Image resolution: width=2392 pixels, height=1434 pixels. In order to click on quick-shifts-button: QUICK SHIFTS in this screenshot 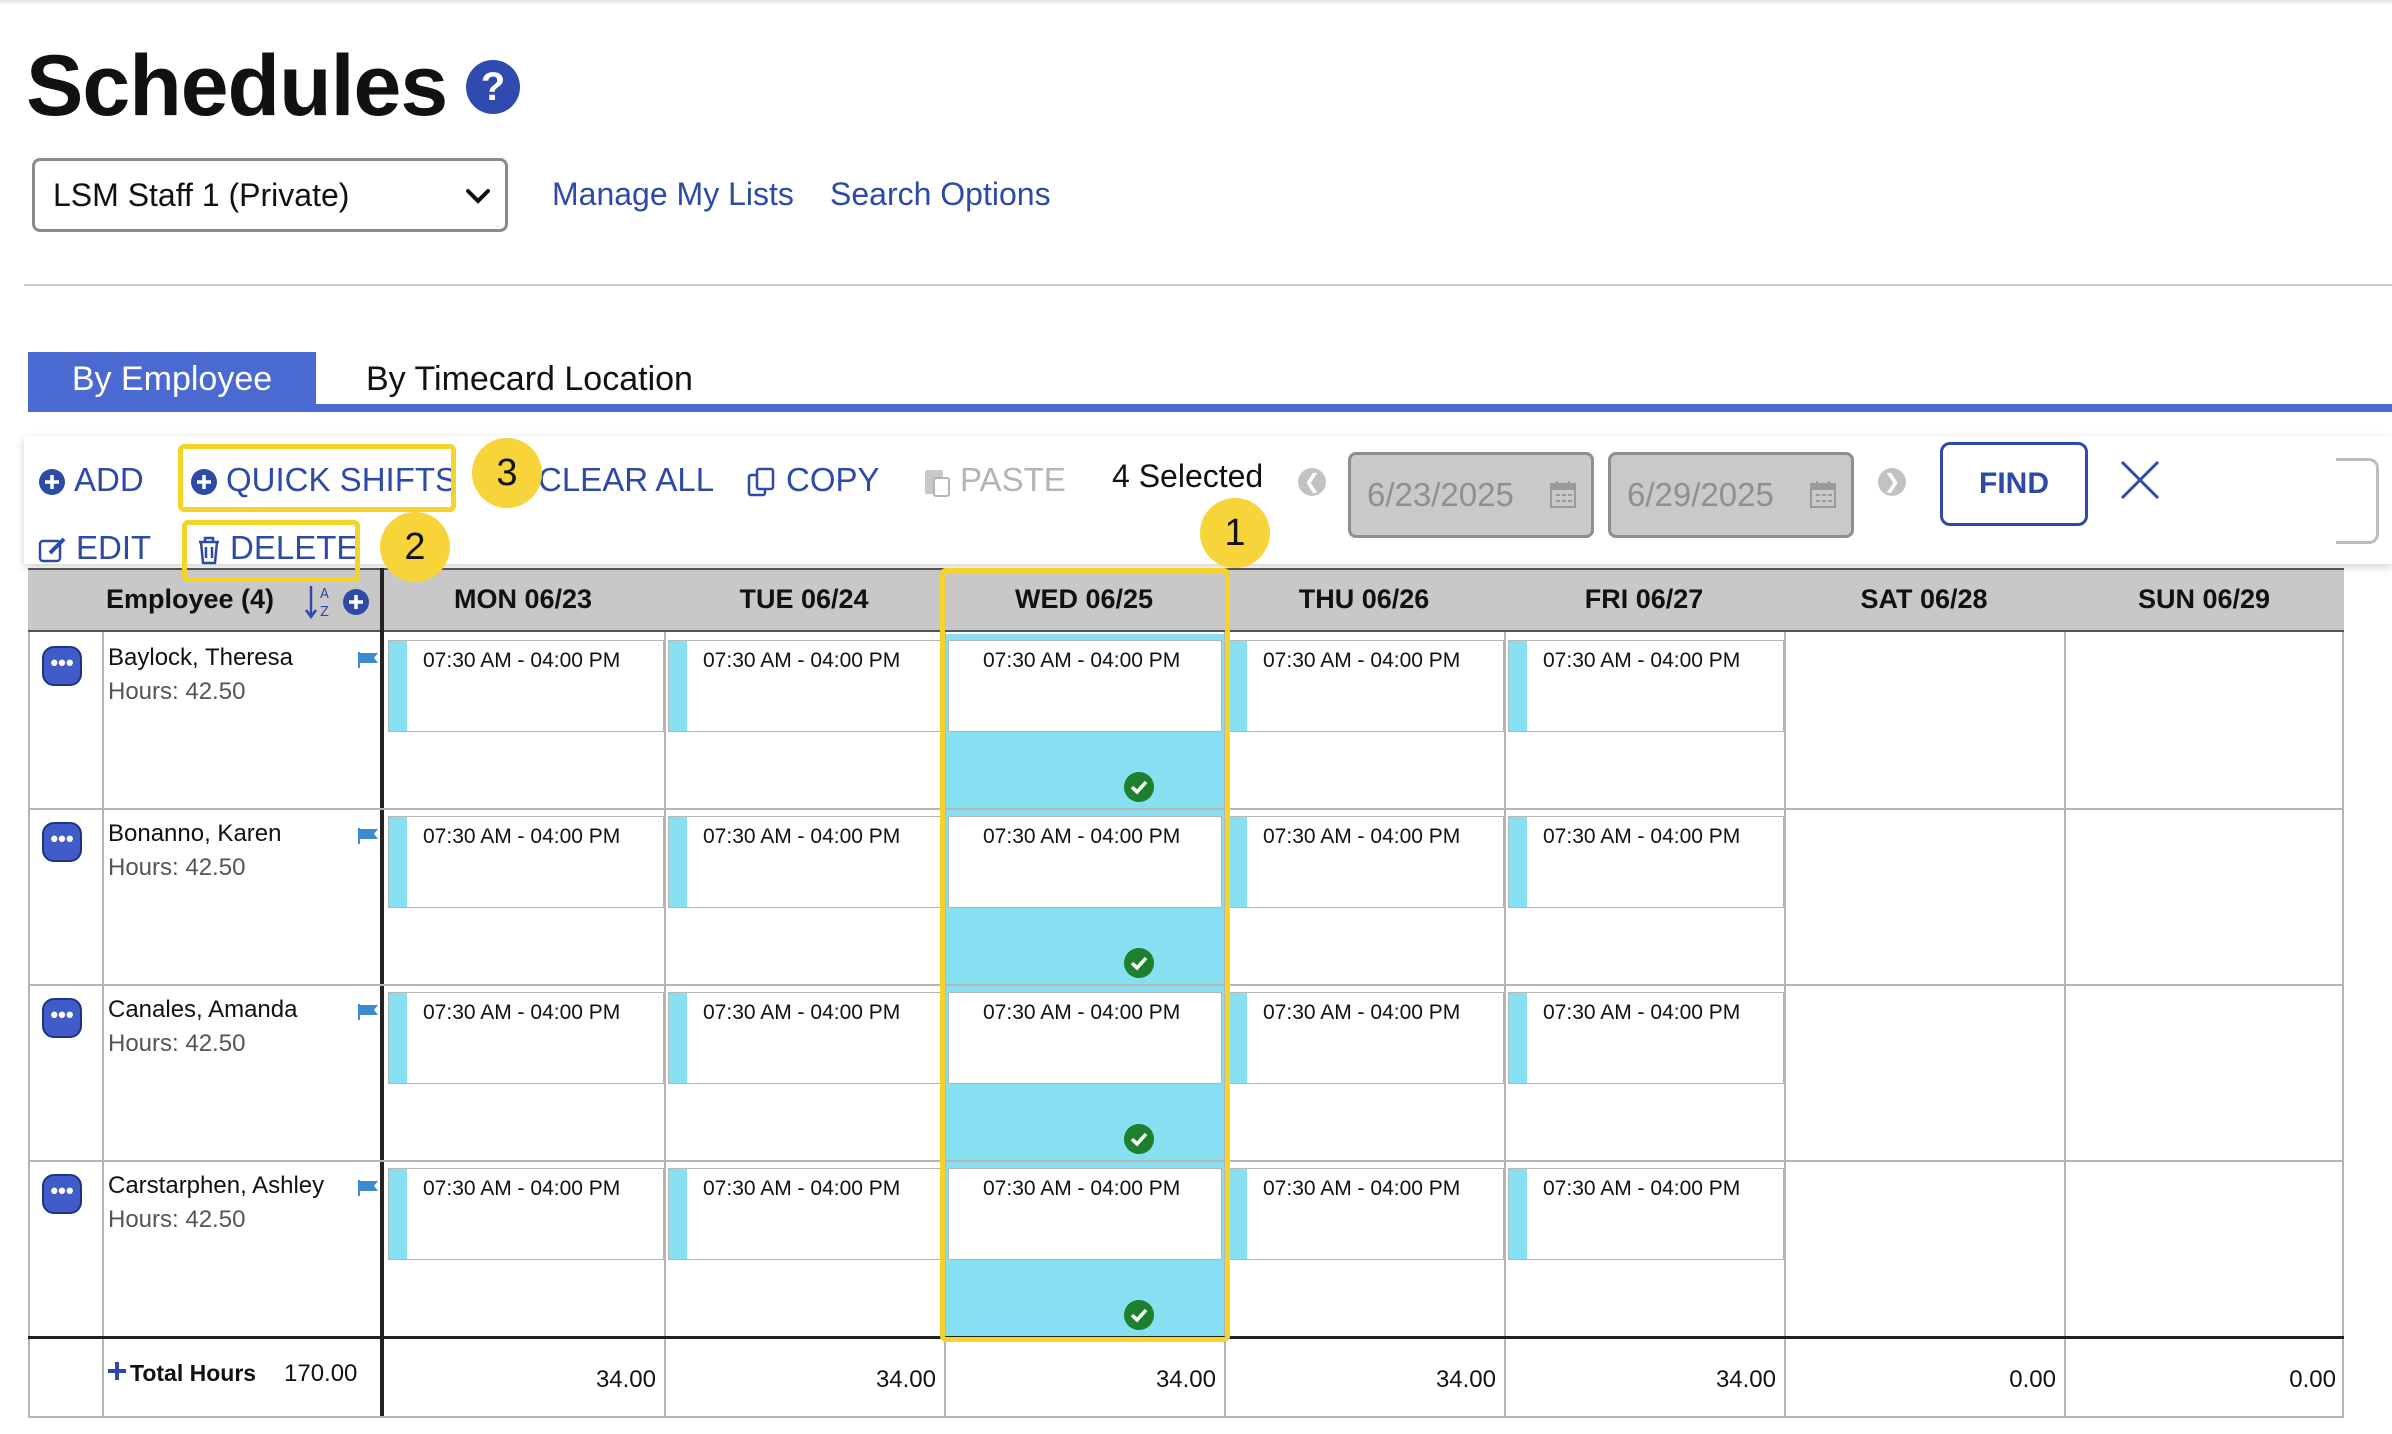, I will do `click(323, 480)`.